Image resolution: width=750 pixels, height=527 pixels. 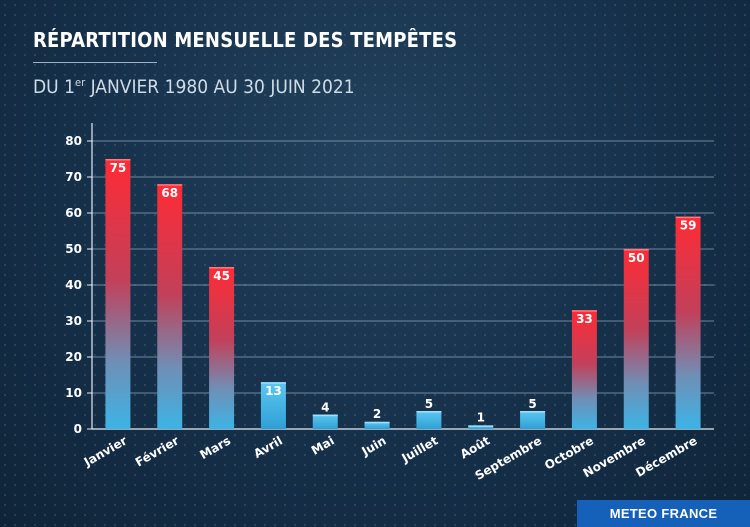 What do you see at coordinates (325, 408) in the screenshot?
I see `bar-value-label: 4` at bounding box center [325, 408].